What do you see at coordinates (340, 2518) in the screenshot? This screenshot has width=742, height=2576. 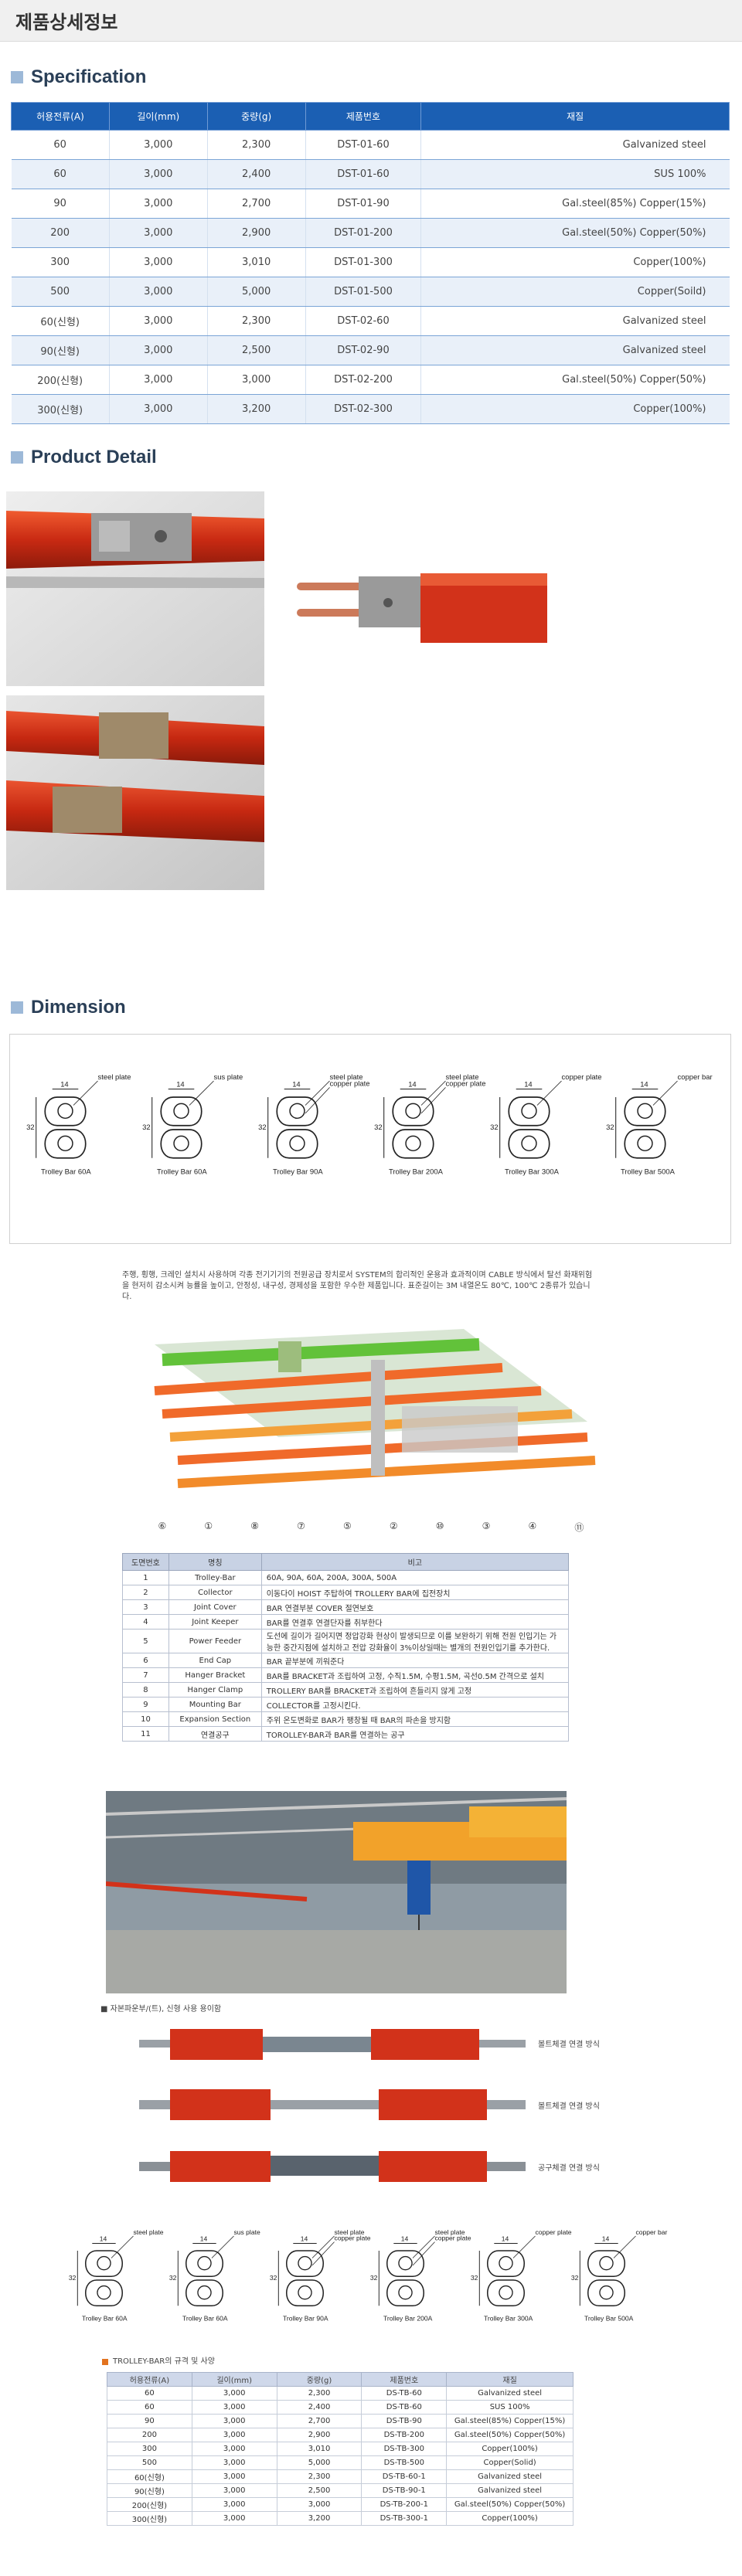 I see `spec2-table-row: 300(신형) 3,000 3,200 DS-TB-300-1 Copper(100%)` at bounding box center [340, 2518].